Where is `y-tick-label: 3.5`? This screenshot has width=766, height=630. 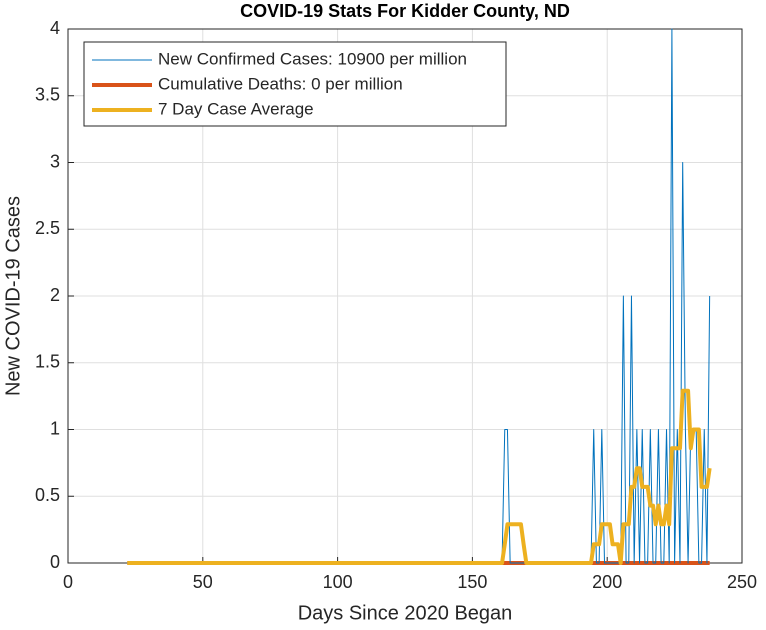
y-tick-label: 3.5 is located at coordinates (47, 95).